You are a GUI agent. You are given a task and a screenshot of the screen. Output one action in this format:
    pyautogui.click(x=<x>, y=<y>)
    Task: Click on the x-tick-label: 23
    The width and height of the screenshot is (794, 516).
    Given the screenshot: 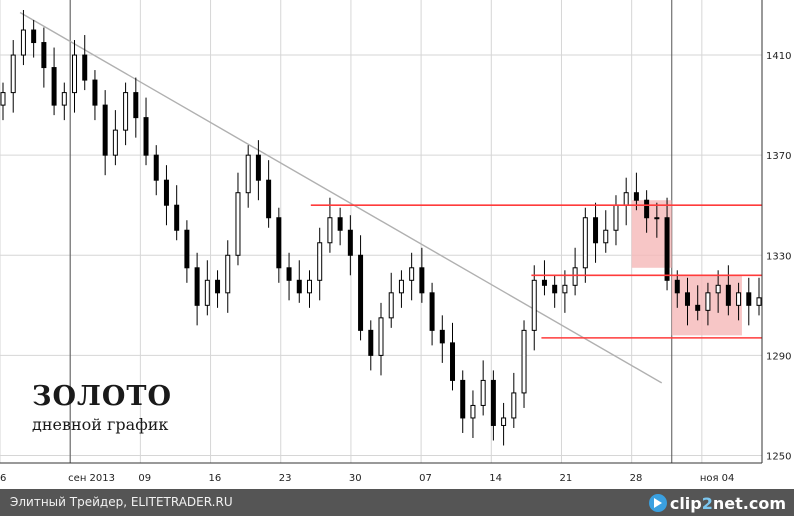 What is the action you would take?
    pyautogui.click(x=285, y=478)
    